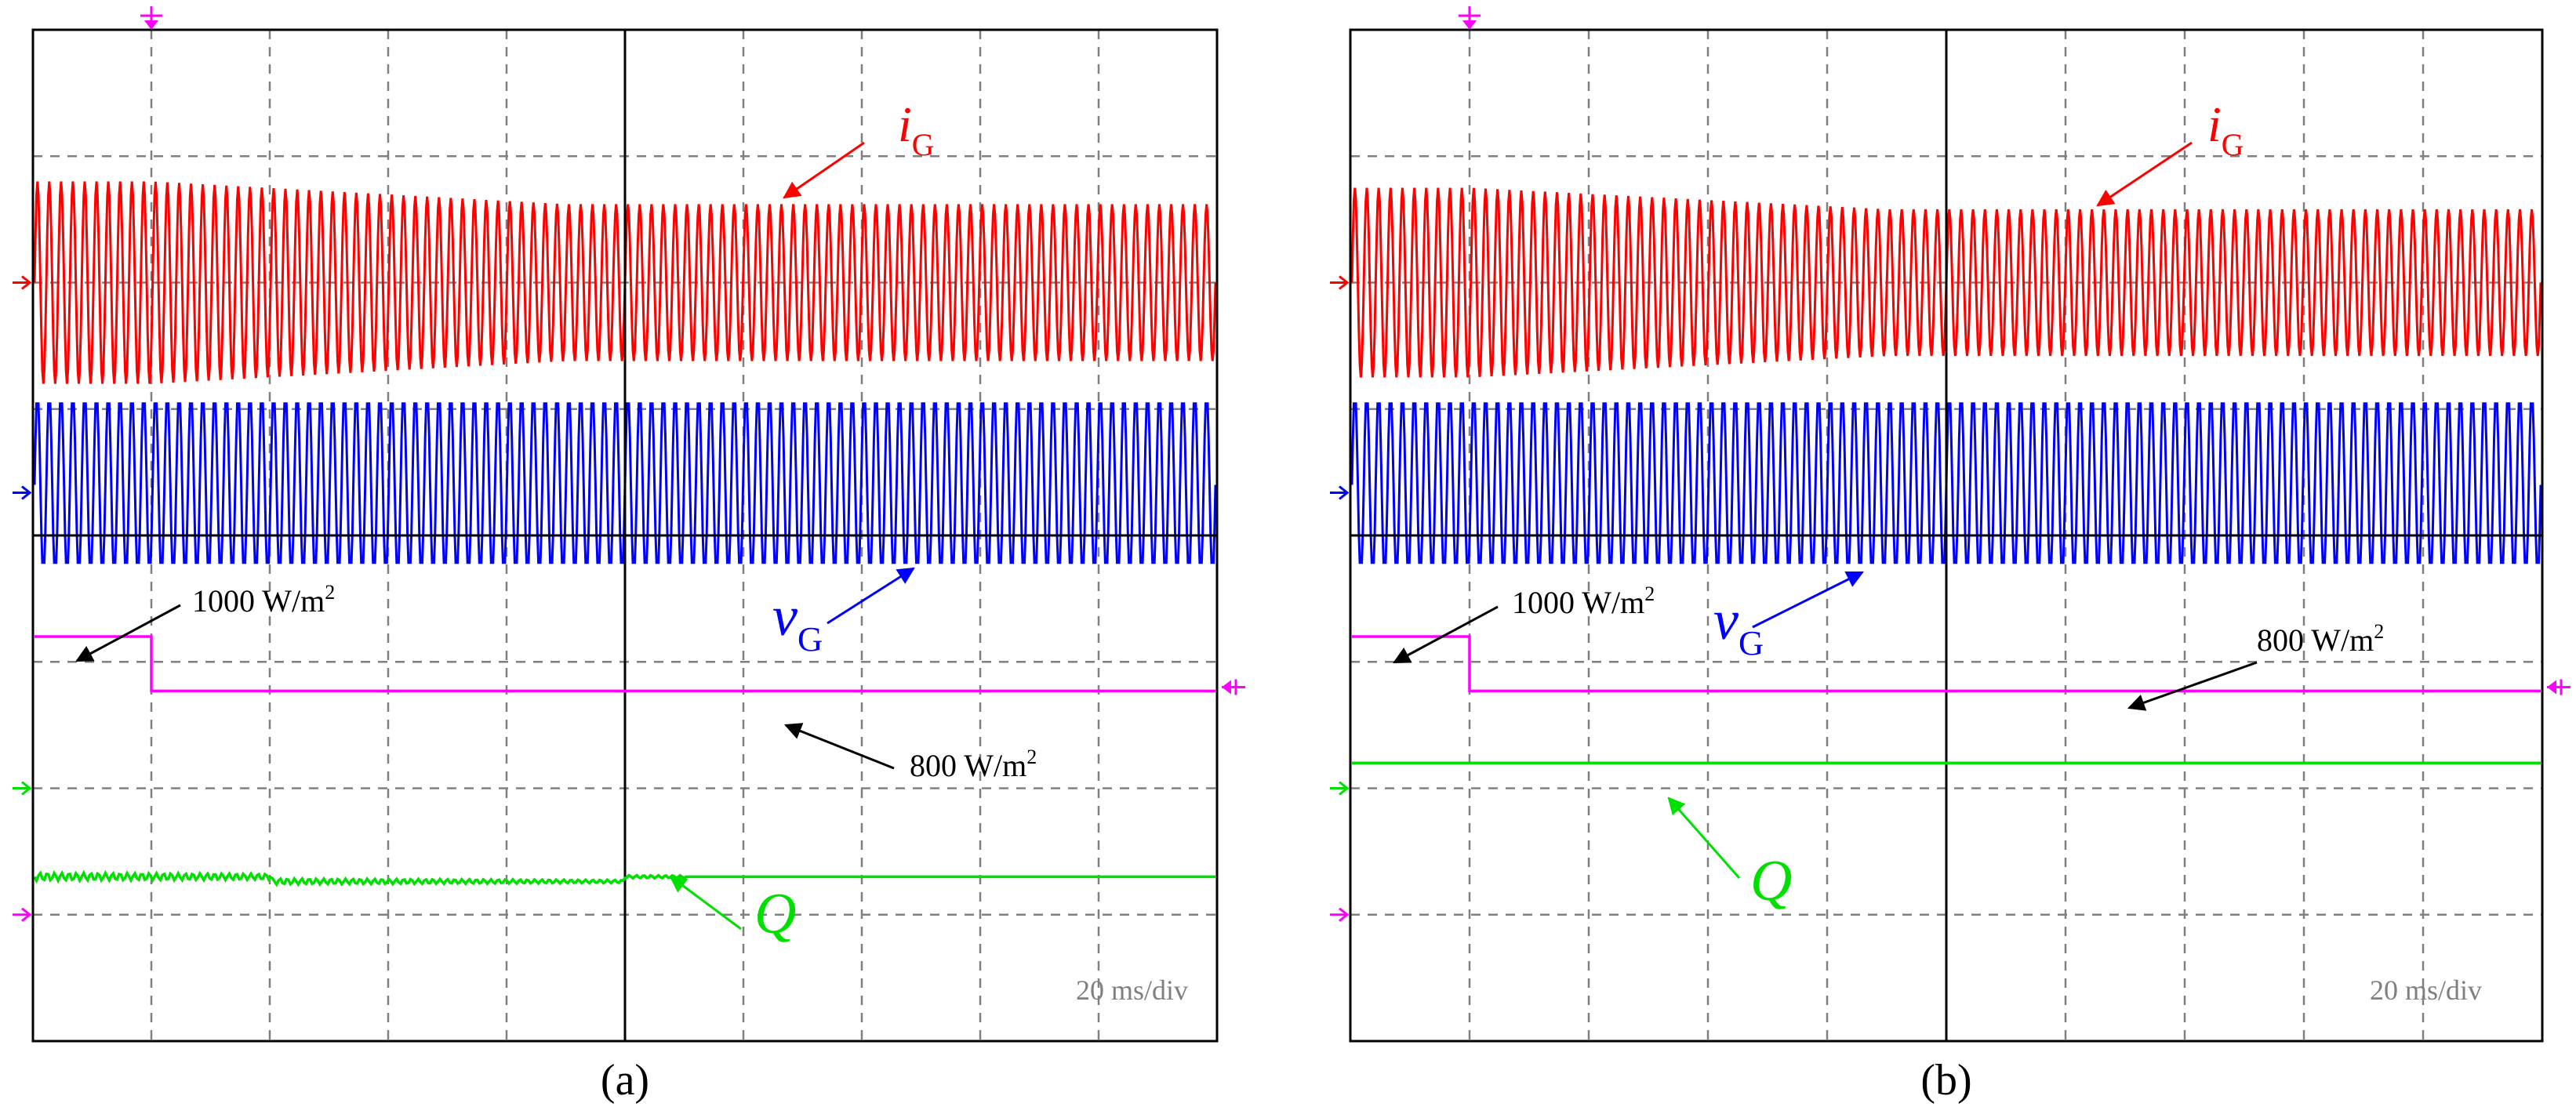 The image size is (2576, 1114). What do you see at coordinates (1945, 1080) in the screenshot?
I see `panel-caption: (b)` at bounding box center [1945, 1080].